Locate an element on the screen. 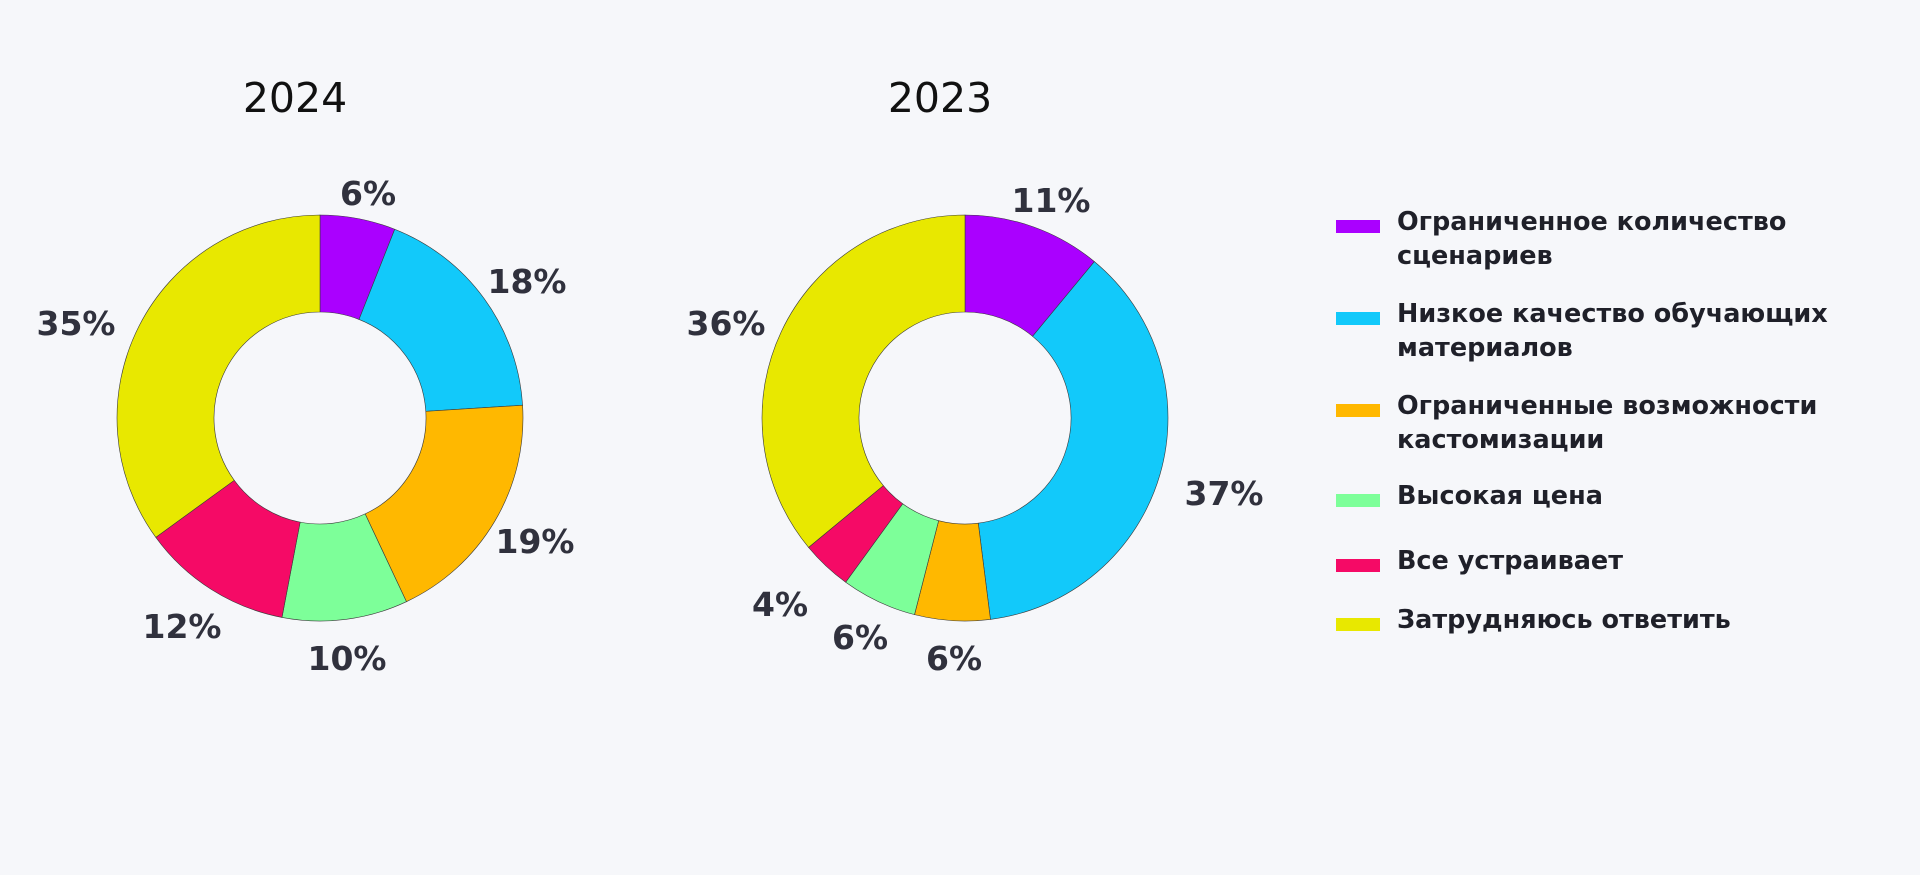  legend-item: Ограниченные возможности кастомизации is located at coordinates (1616, 423).